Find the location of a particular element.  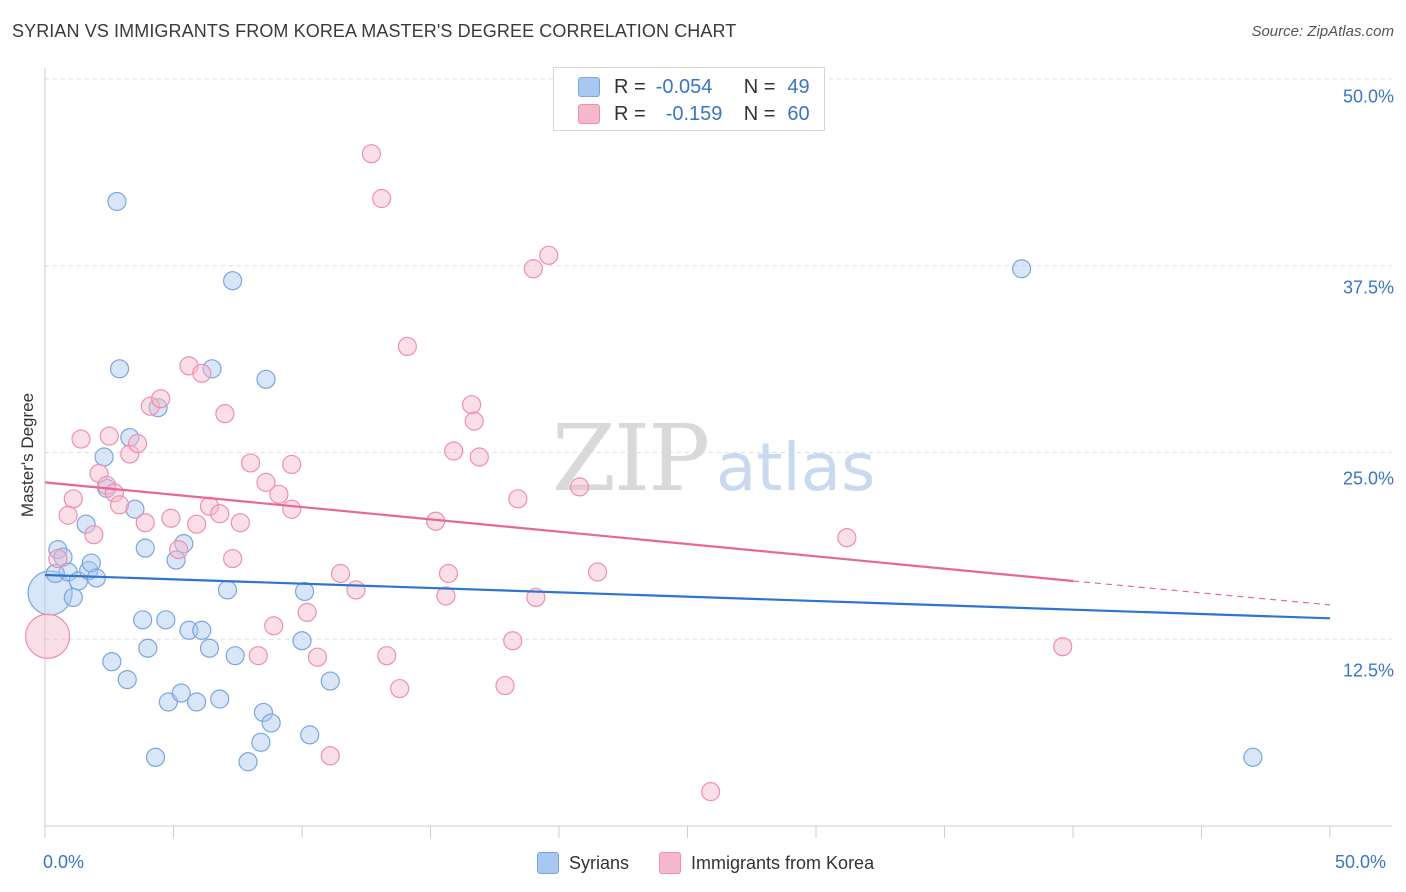

legend-row-korea: R = -0.159 N = 60 is located at coordinates (694, 114).